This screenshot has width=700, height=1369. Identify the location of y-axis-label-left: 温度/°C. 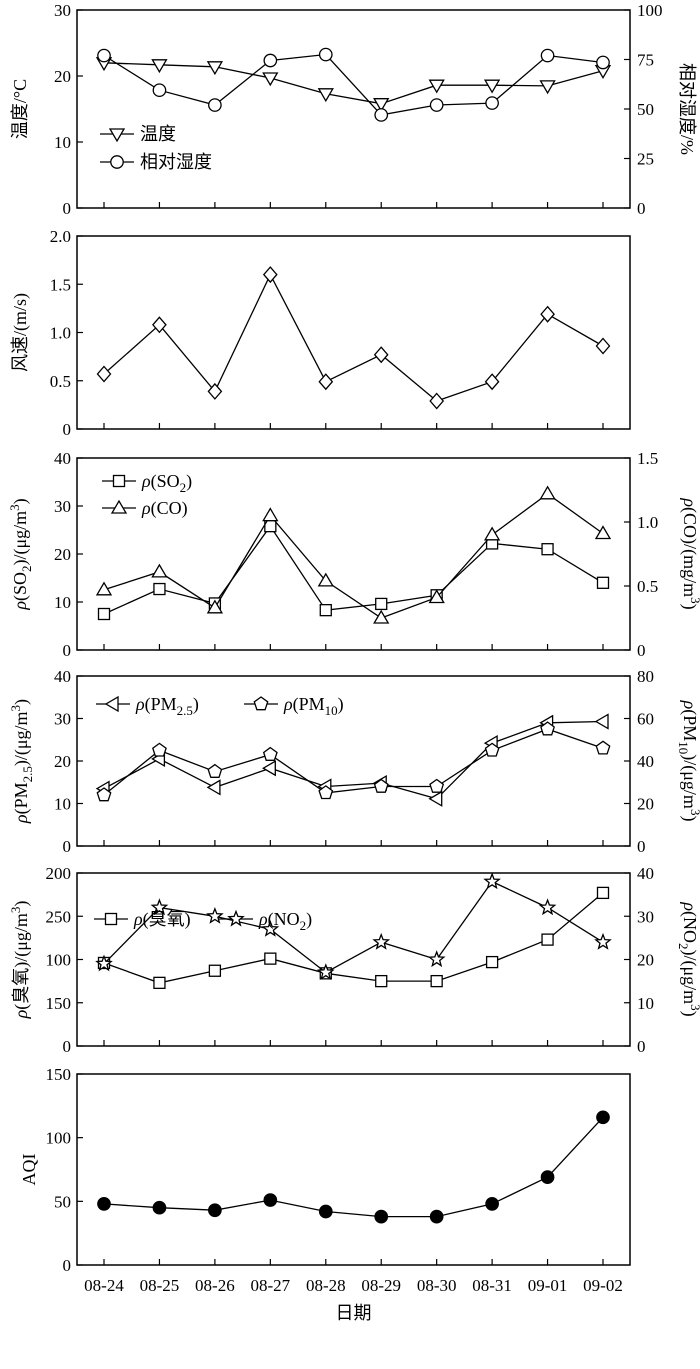
(20, 109).